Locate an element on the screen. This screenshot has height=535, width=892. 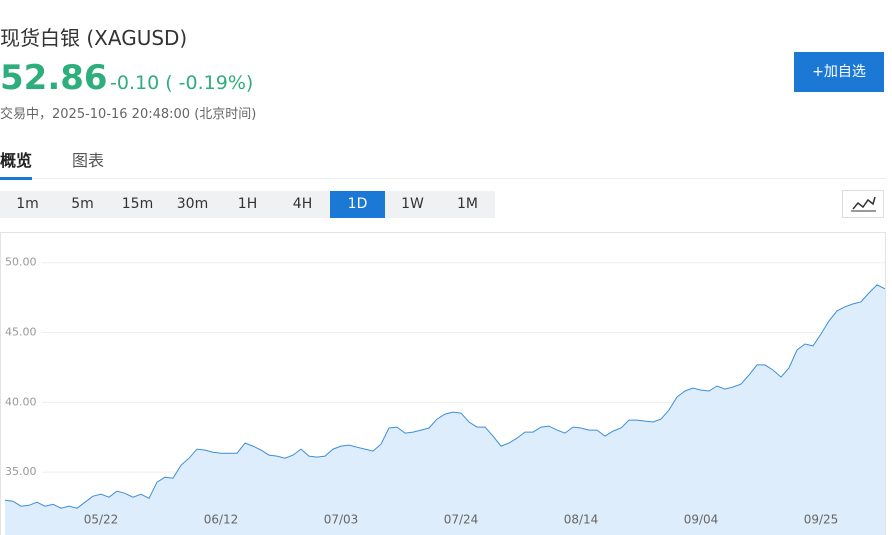
tab: 概览 is located at coordinates (16, 163).